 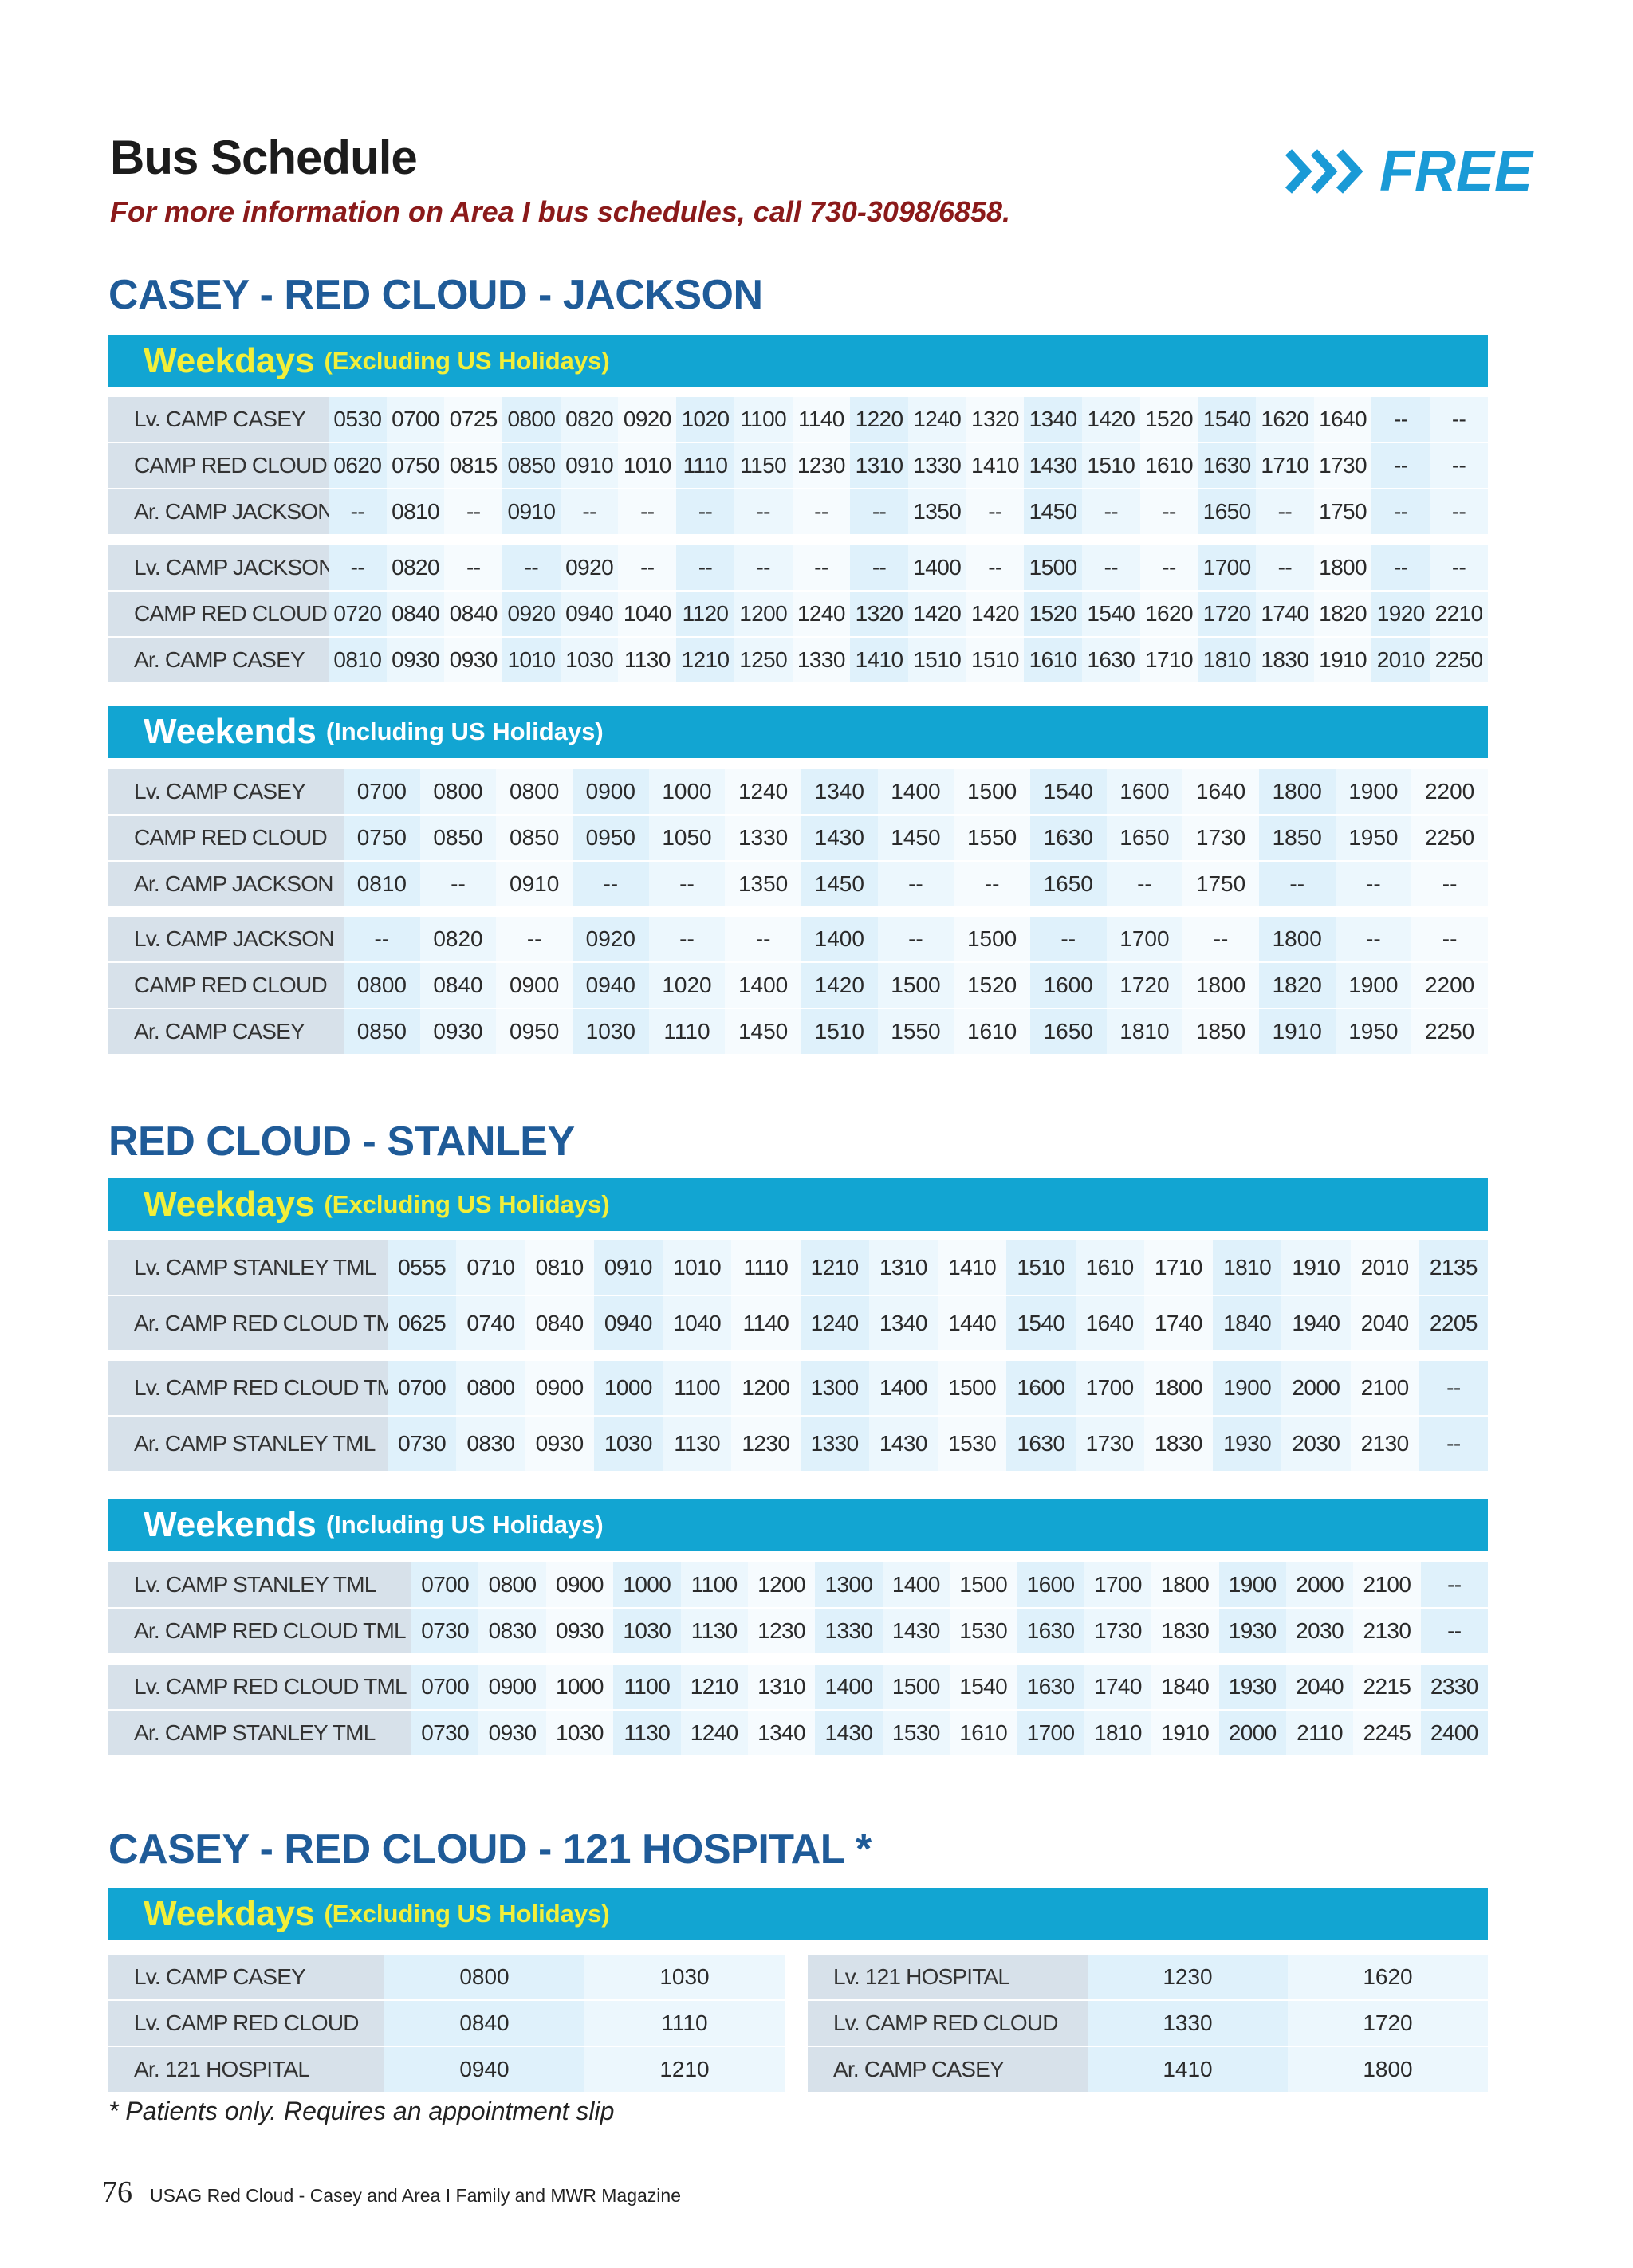 I want to click on departure-time: 0750, so click(x=415, y=466).